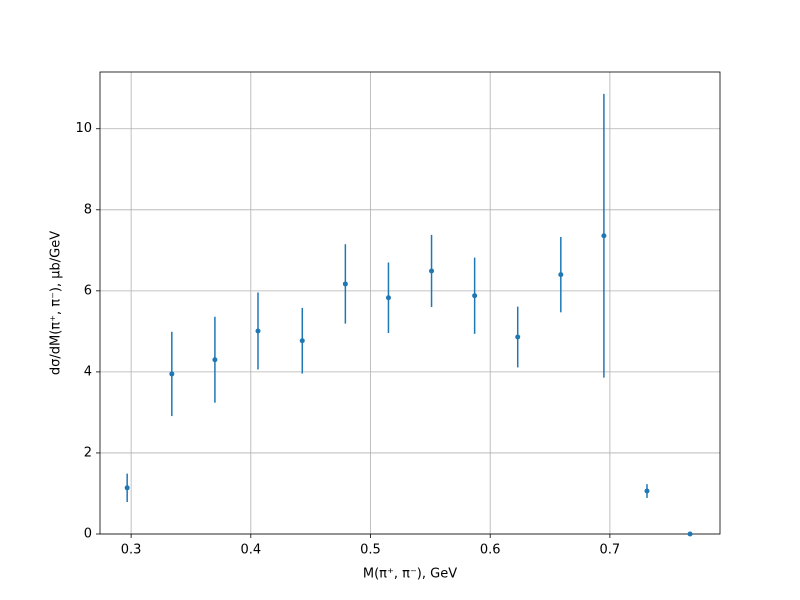 This screenshot has width=800, height=600. What do you see at coordinates (88, 290) in the screenshot?
I see `y-tick-label: 6` at bounding box center [88, 290].